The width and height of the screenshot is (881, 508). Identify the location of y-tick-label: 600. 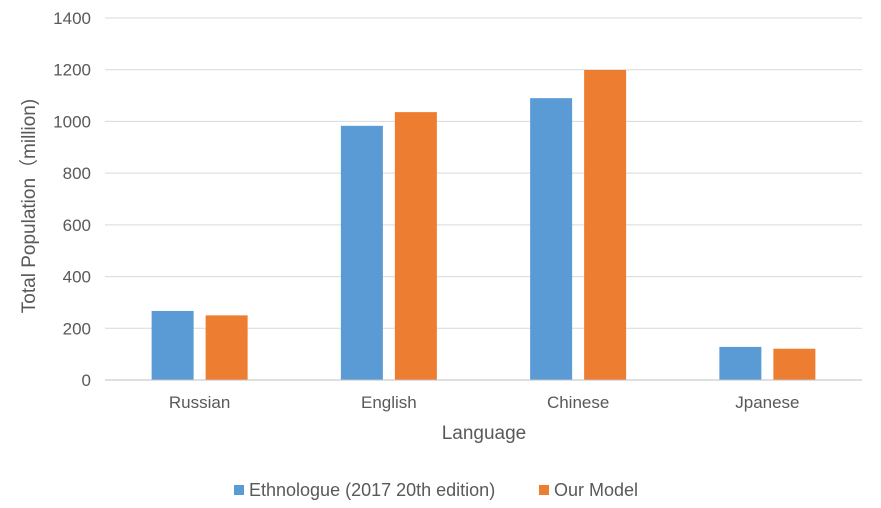
(77, 225).